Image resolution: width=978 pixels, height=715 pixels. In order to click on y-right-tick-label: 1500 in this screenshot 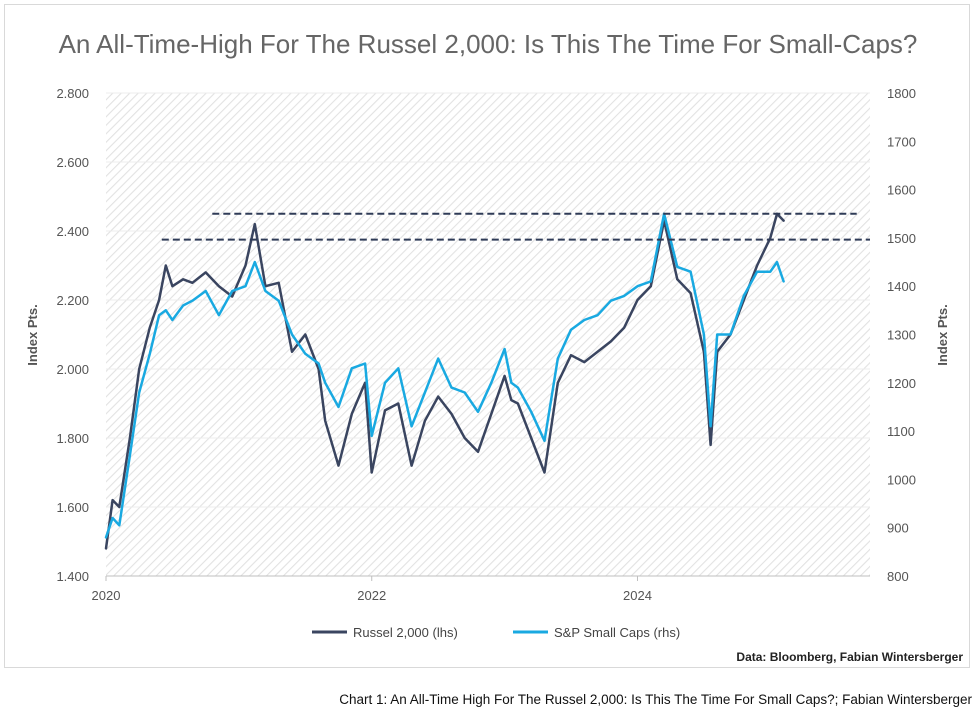, I will do `click(901, 238)`.